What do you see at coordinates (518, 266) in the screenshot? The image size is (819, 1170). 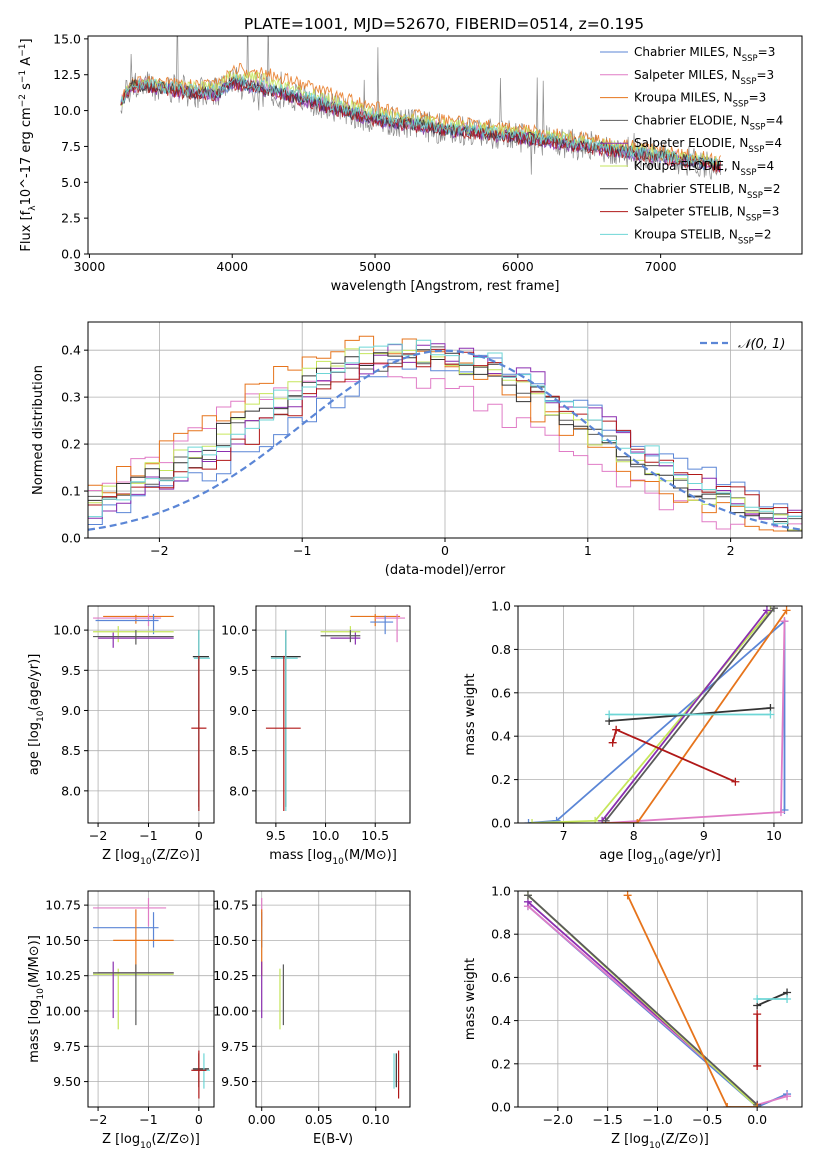 I see `x-tick-label: 6000` at bounding box center [518, 266].